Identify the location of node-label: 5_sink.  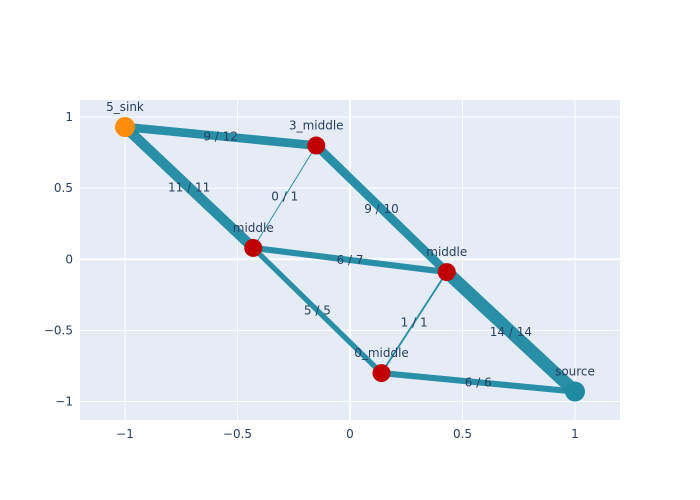
(125, 107).